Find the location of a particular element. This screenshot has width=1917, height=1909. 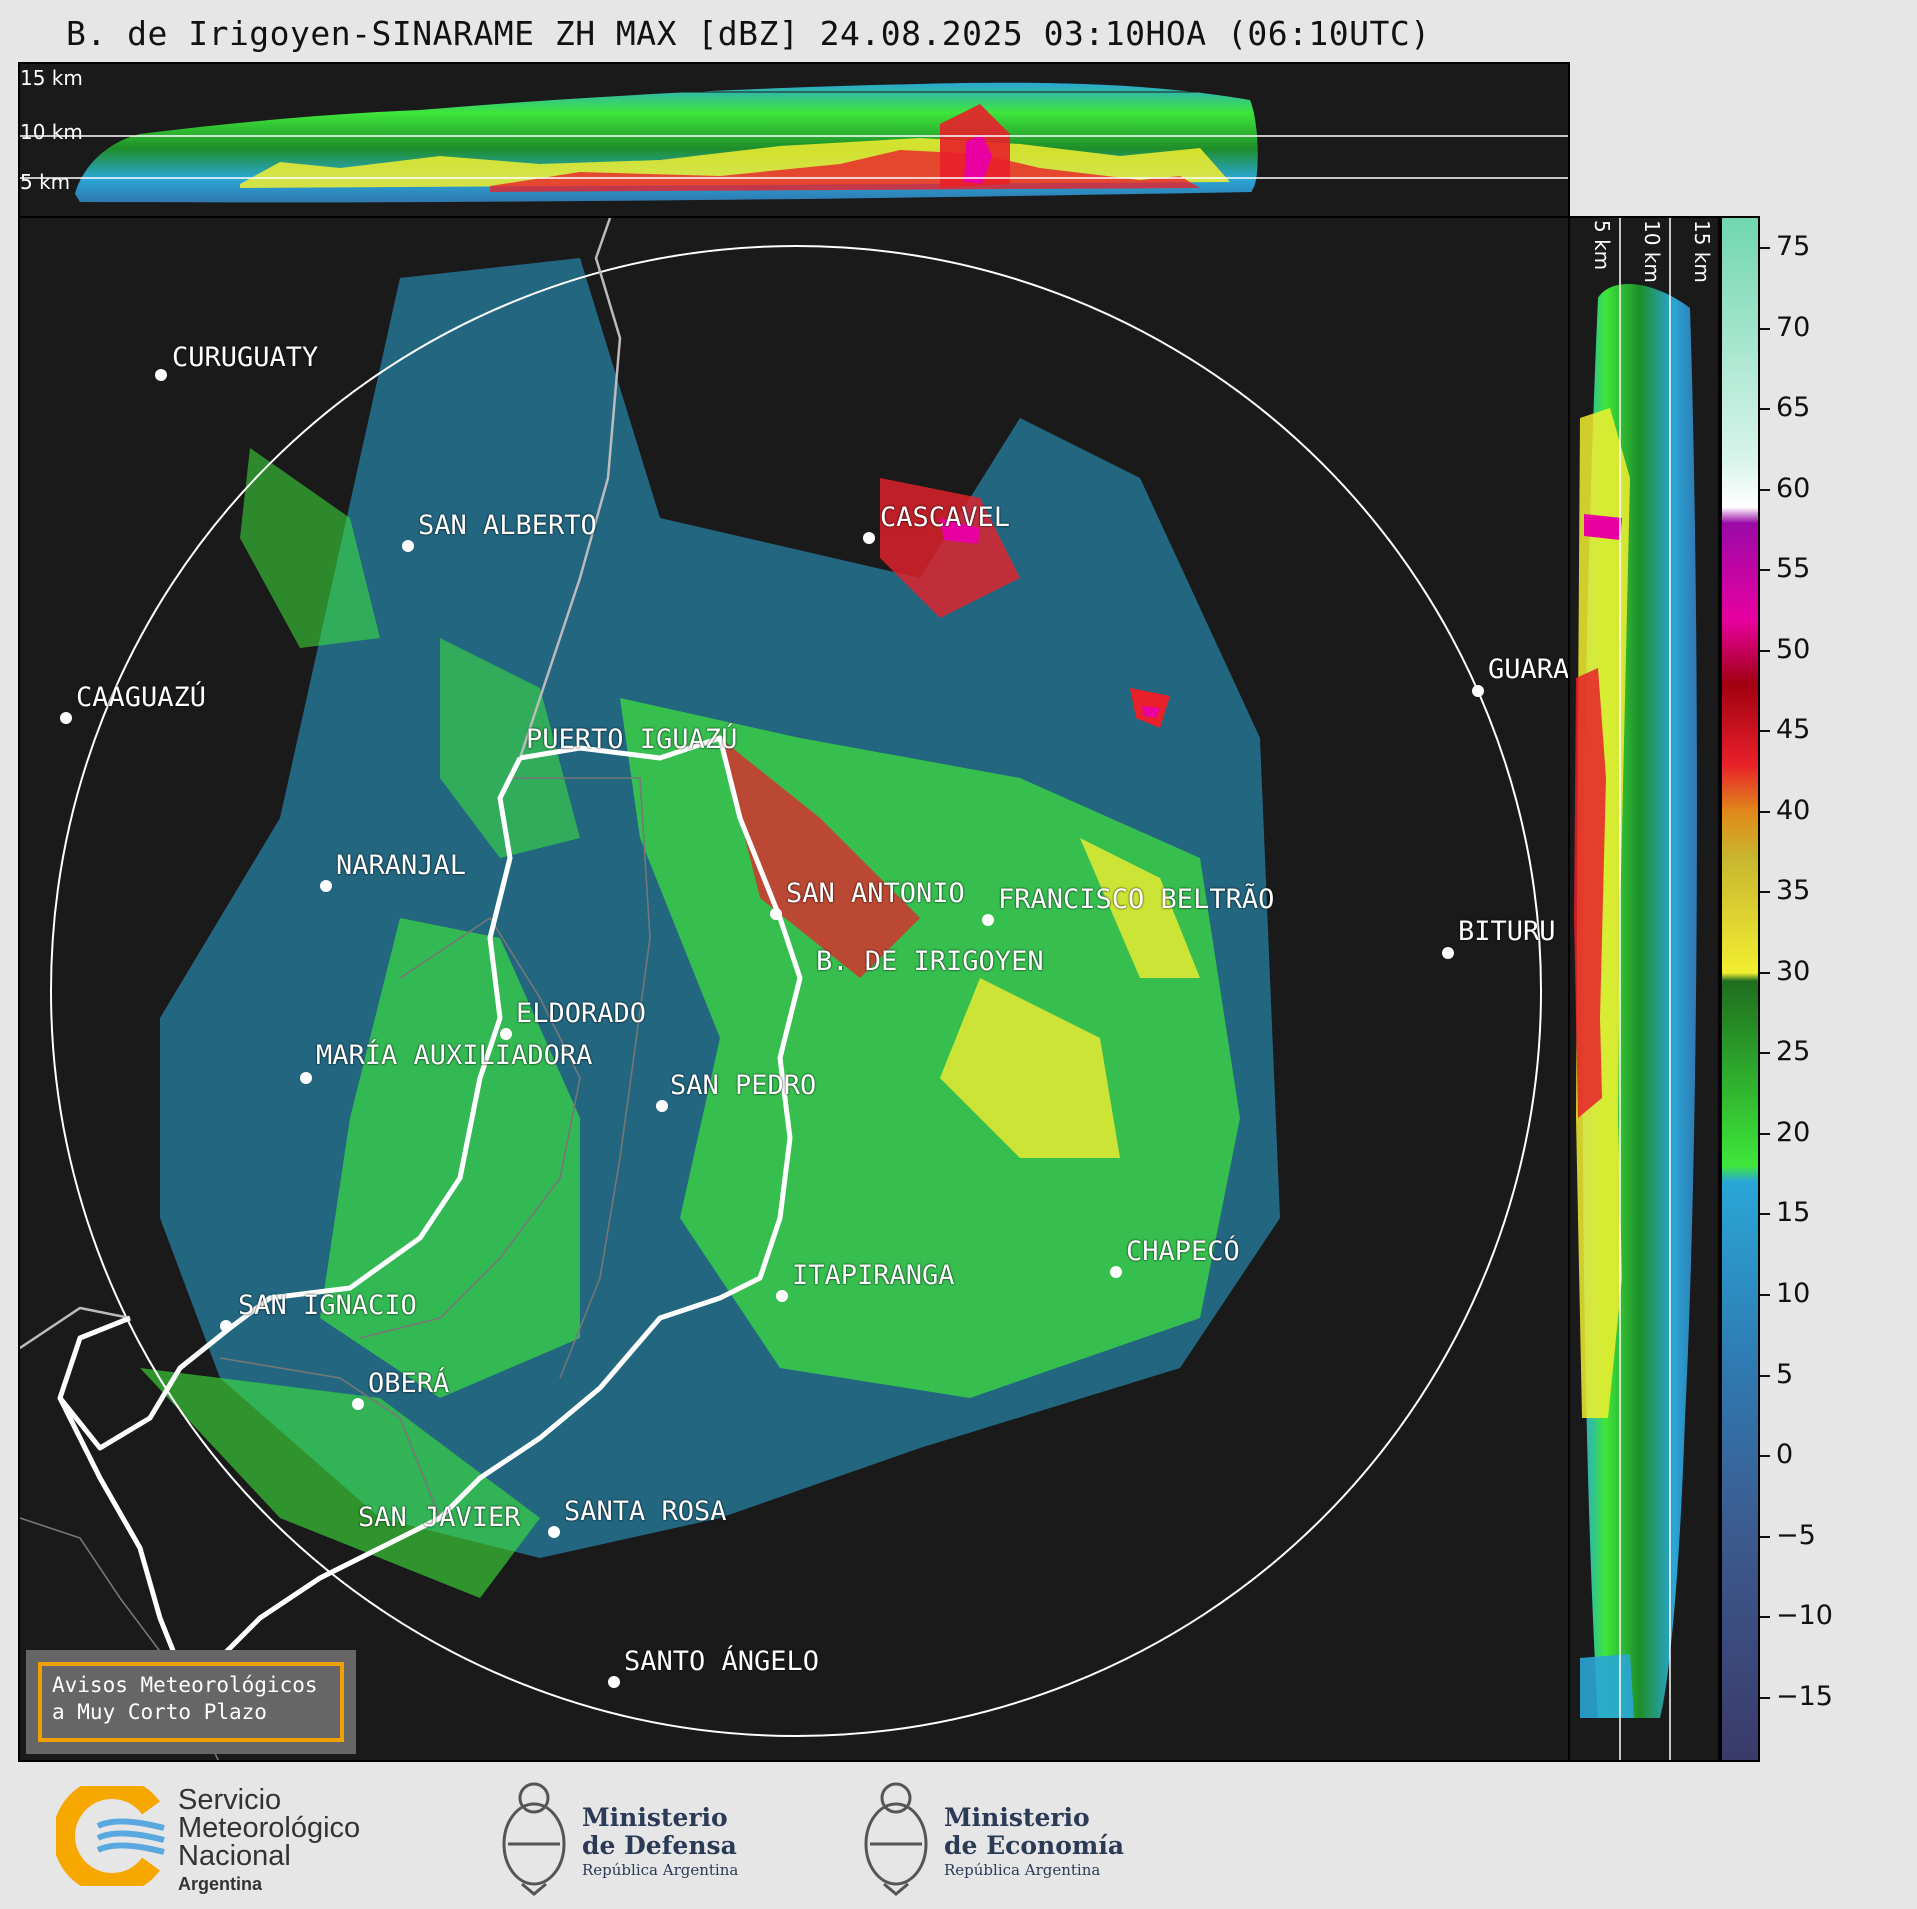

city-dot-chapeco is located at coordinates (1116, 1272).